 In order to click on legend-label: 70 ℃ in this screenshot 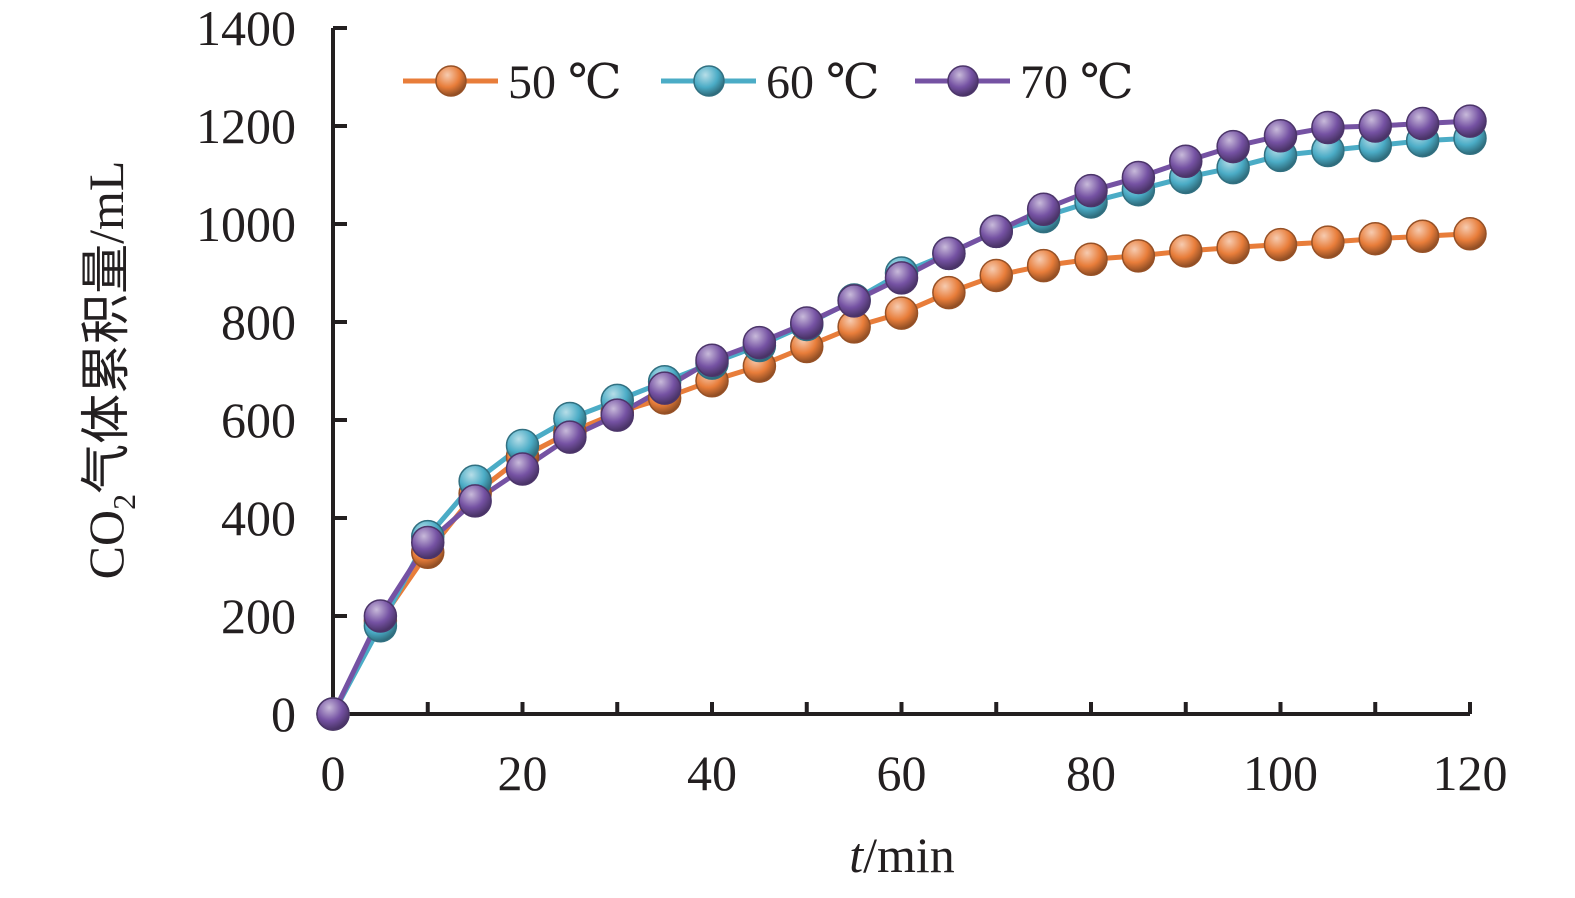, I will do `click(1077, 82)`.